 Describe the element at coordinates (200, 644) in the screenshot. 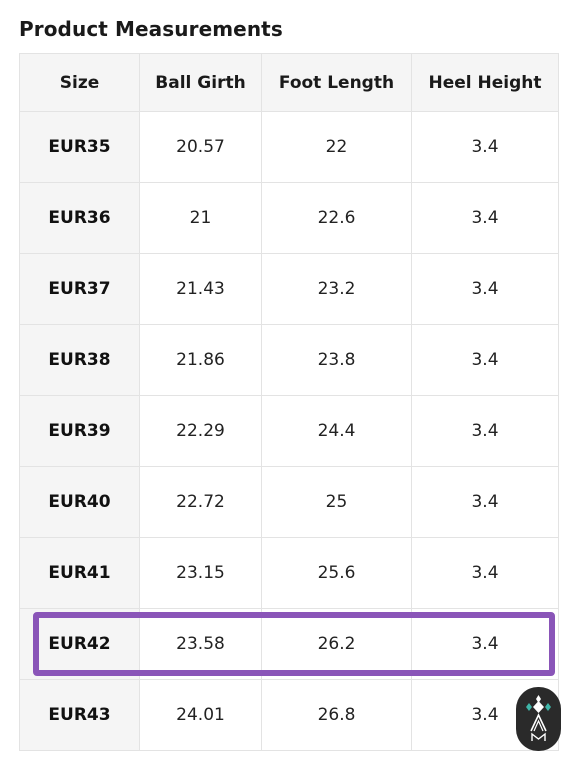

I see `ball-girth-cell: 23.58` at that location.